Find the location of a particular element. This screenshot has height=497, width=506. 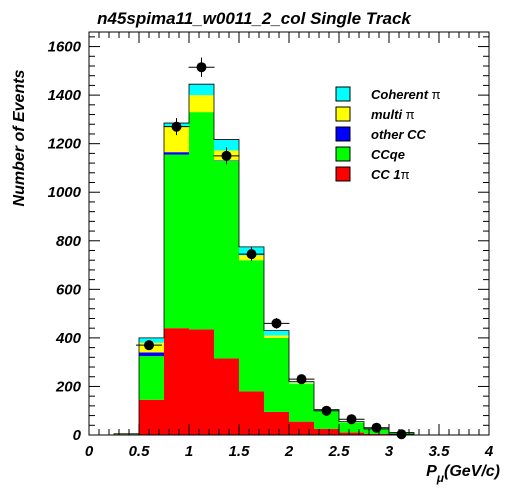

bar-cc-1--2 is located at coordinates (176, 381).